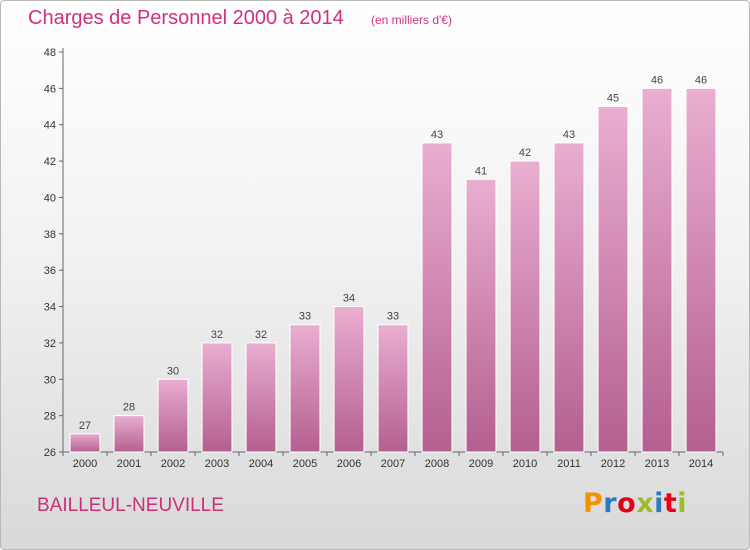 The height and width of the screenshot is (550, 750). Describe the element at coordinates (349, 379) in the screenshot. I see `bar-2006` at that location.